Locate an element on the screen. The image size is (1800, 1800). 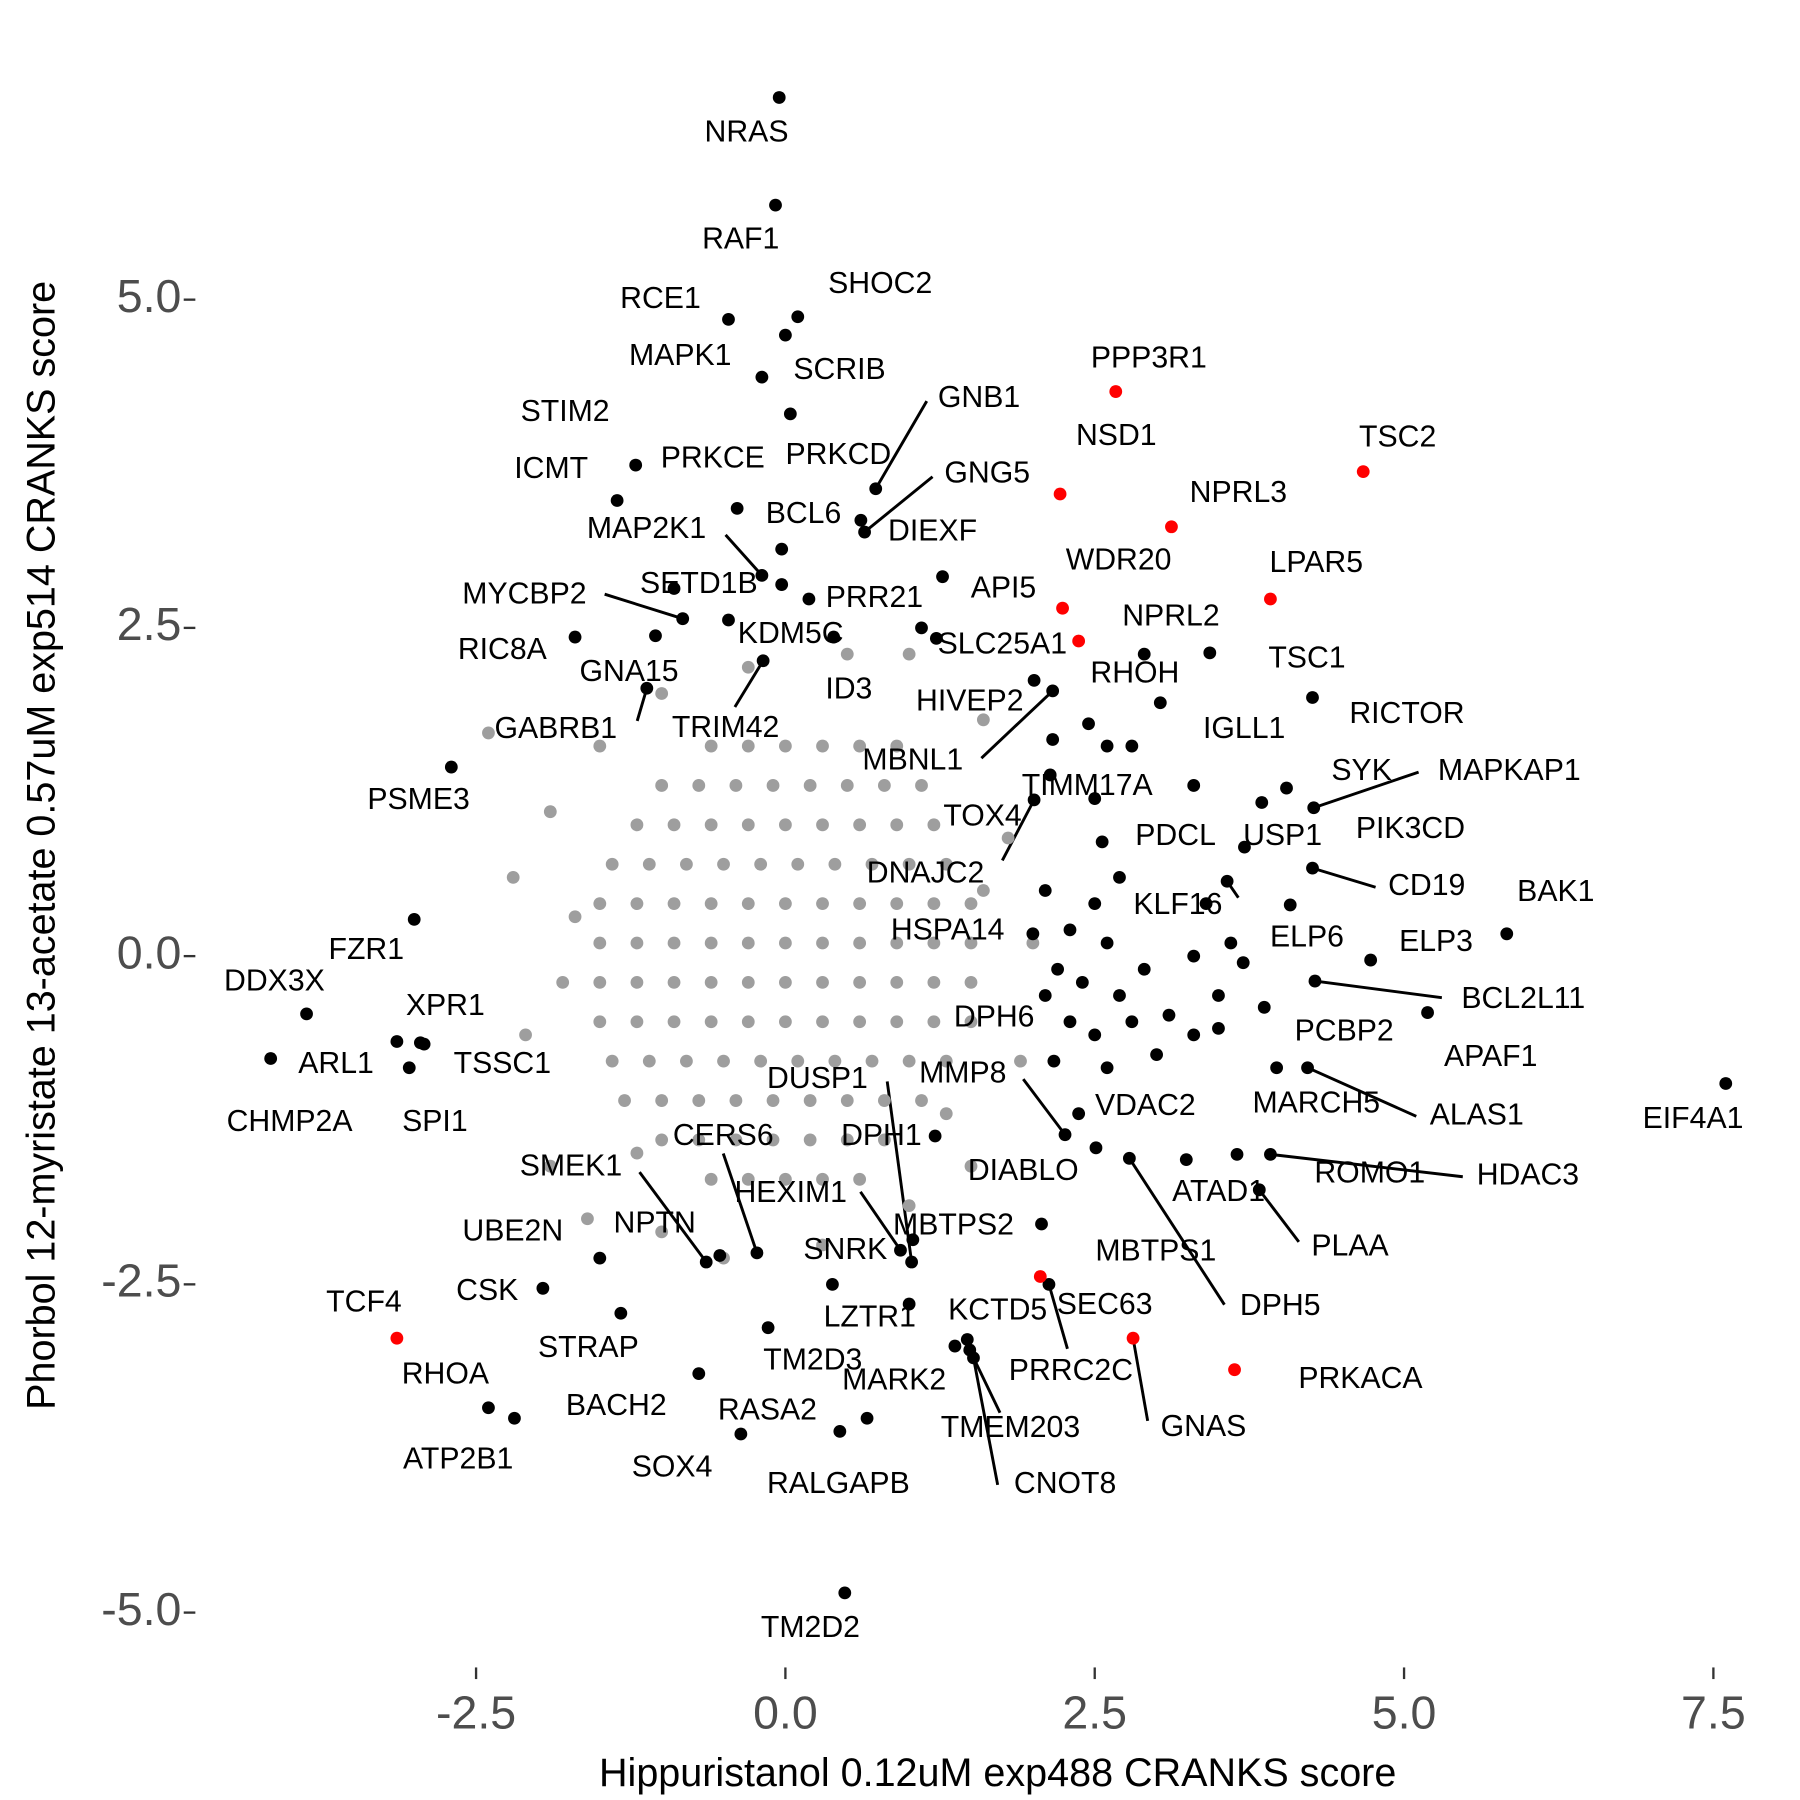
x-tick-label: 0.0 is located at coordinates (785, 1713).